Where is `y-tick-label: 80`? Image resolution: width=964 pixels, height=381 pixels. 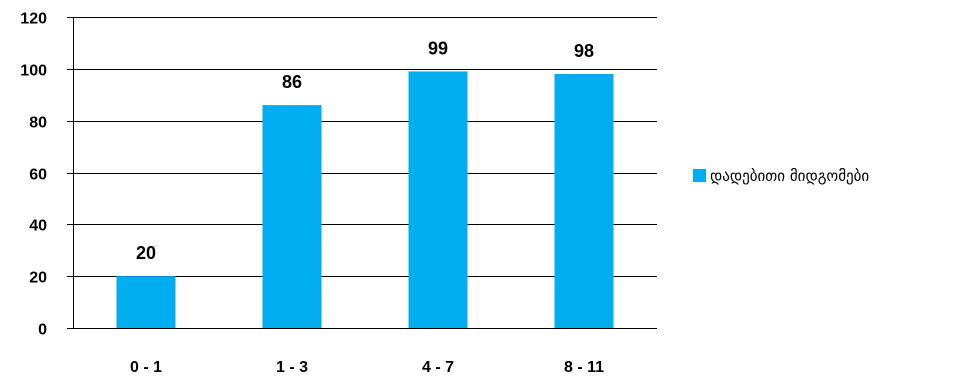 y-tick-label: 80 is located at coordinates (38, 123).